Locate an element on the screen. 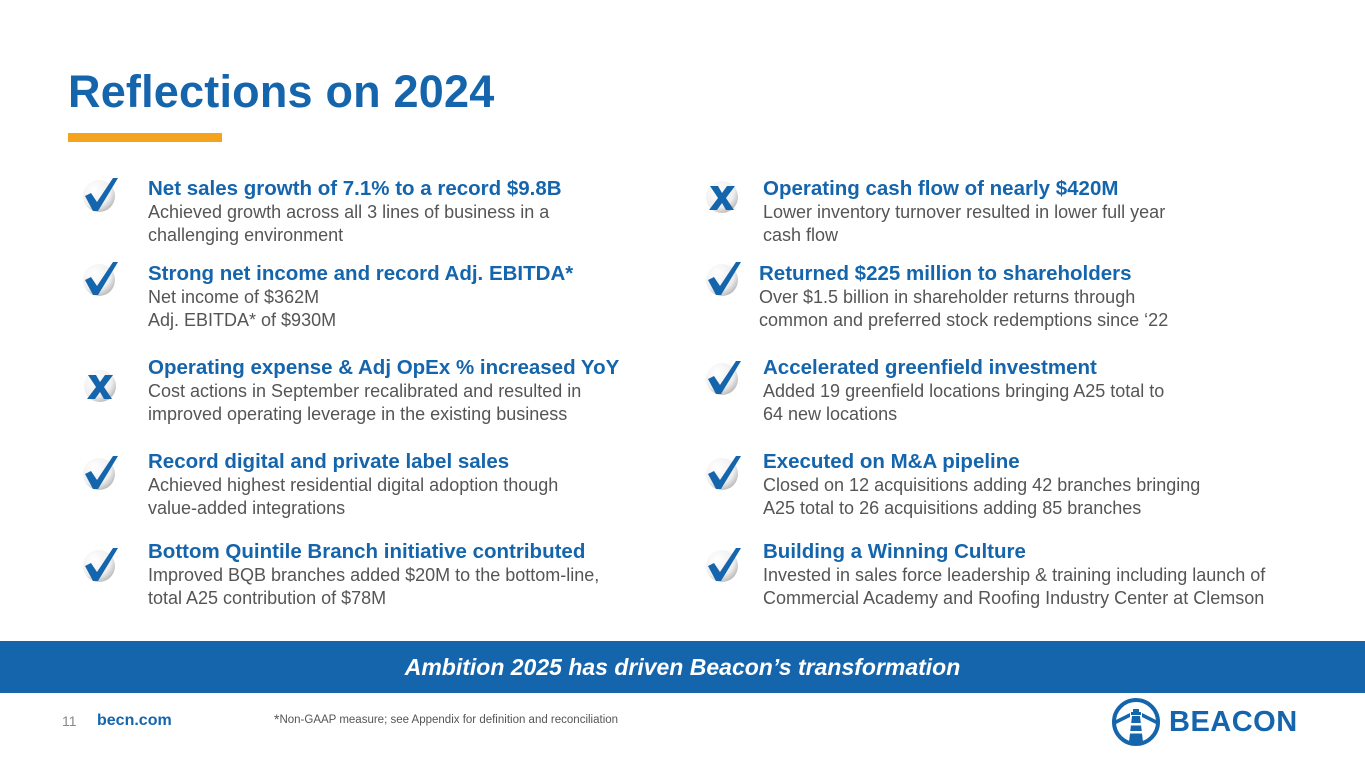 This screenshot has height=768, width=1365. logo-text: BEACON is located at coordinates (1233, 721).